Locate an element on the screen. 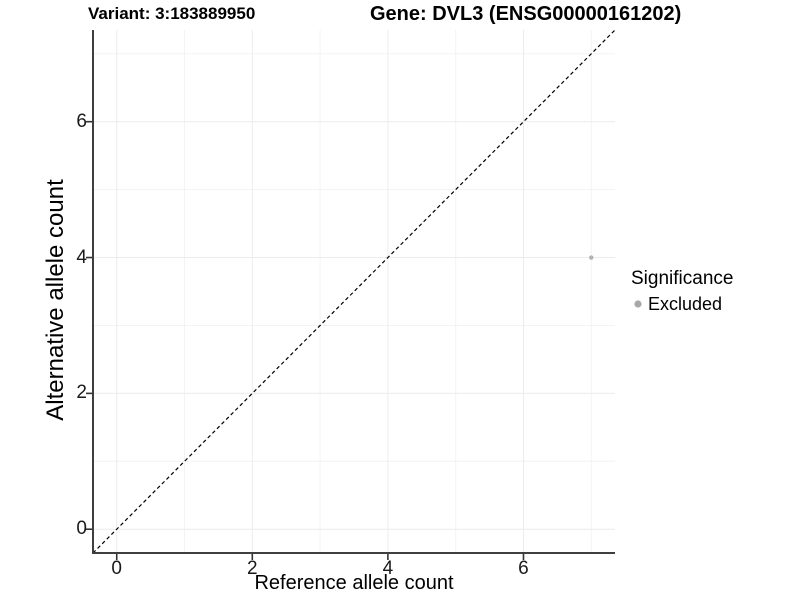  plot-title-gene: Gene: DVL3 (ENSG00000161202) is located at coordinates (526, 14).